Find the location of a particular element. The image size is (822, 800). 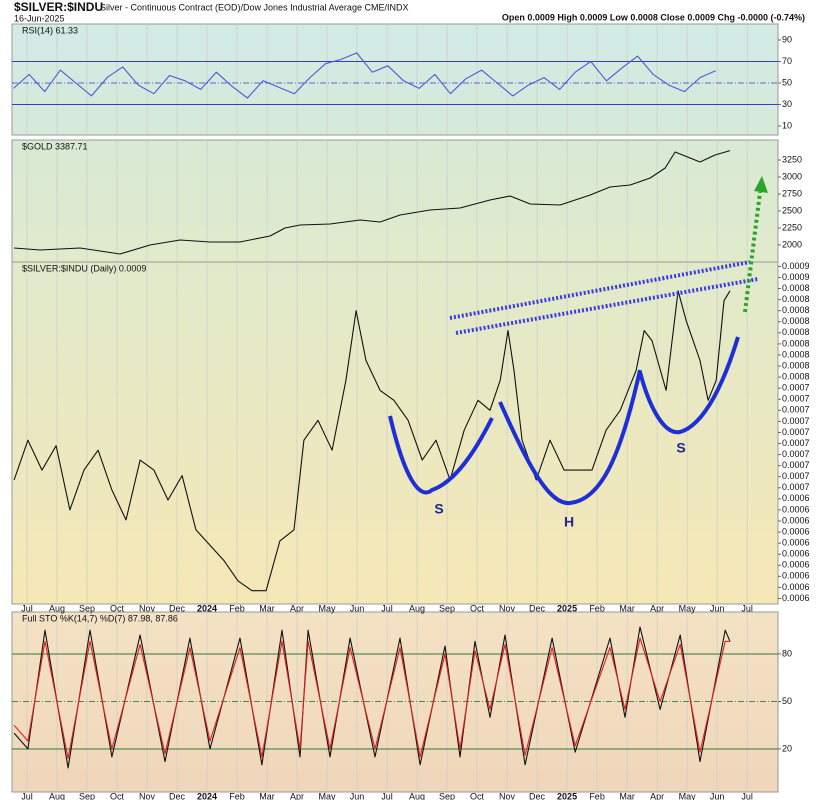

panel-title: $GOLD 3387.71 is located at coordinates (55, 146).